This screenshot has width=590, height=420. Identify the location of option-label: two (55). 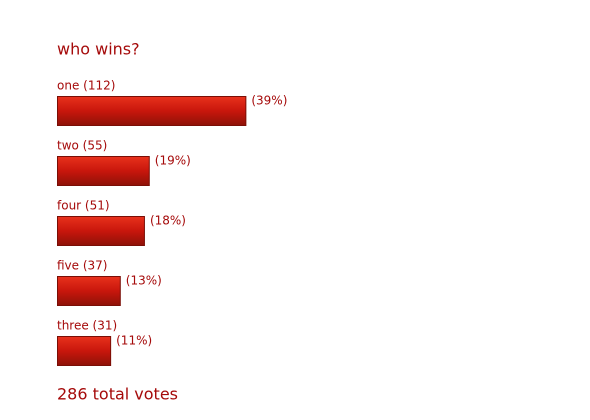
(82, 146).